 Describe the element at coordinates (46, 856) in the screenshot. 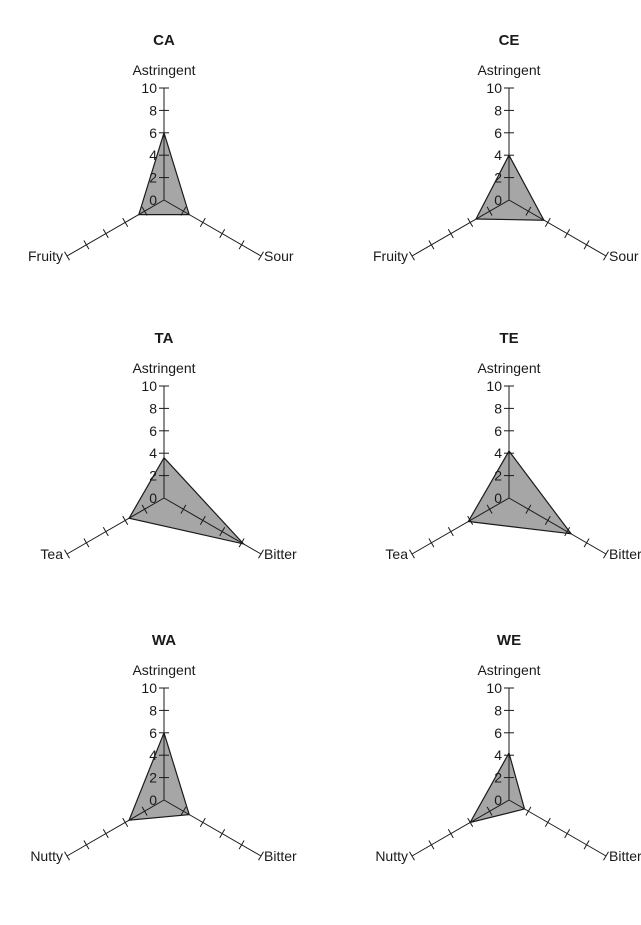

I see `axis-label-nutty: Nutty` at that location.